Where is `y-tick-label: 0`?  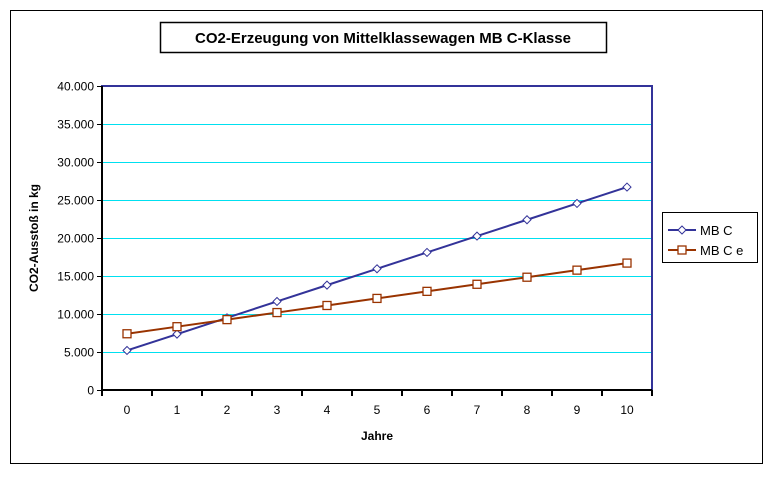 y-tick-label: 0 is located at coordinates (90, 391).